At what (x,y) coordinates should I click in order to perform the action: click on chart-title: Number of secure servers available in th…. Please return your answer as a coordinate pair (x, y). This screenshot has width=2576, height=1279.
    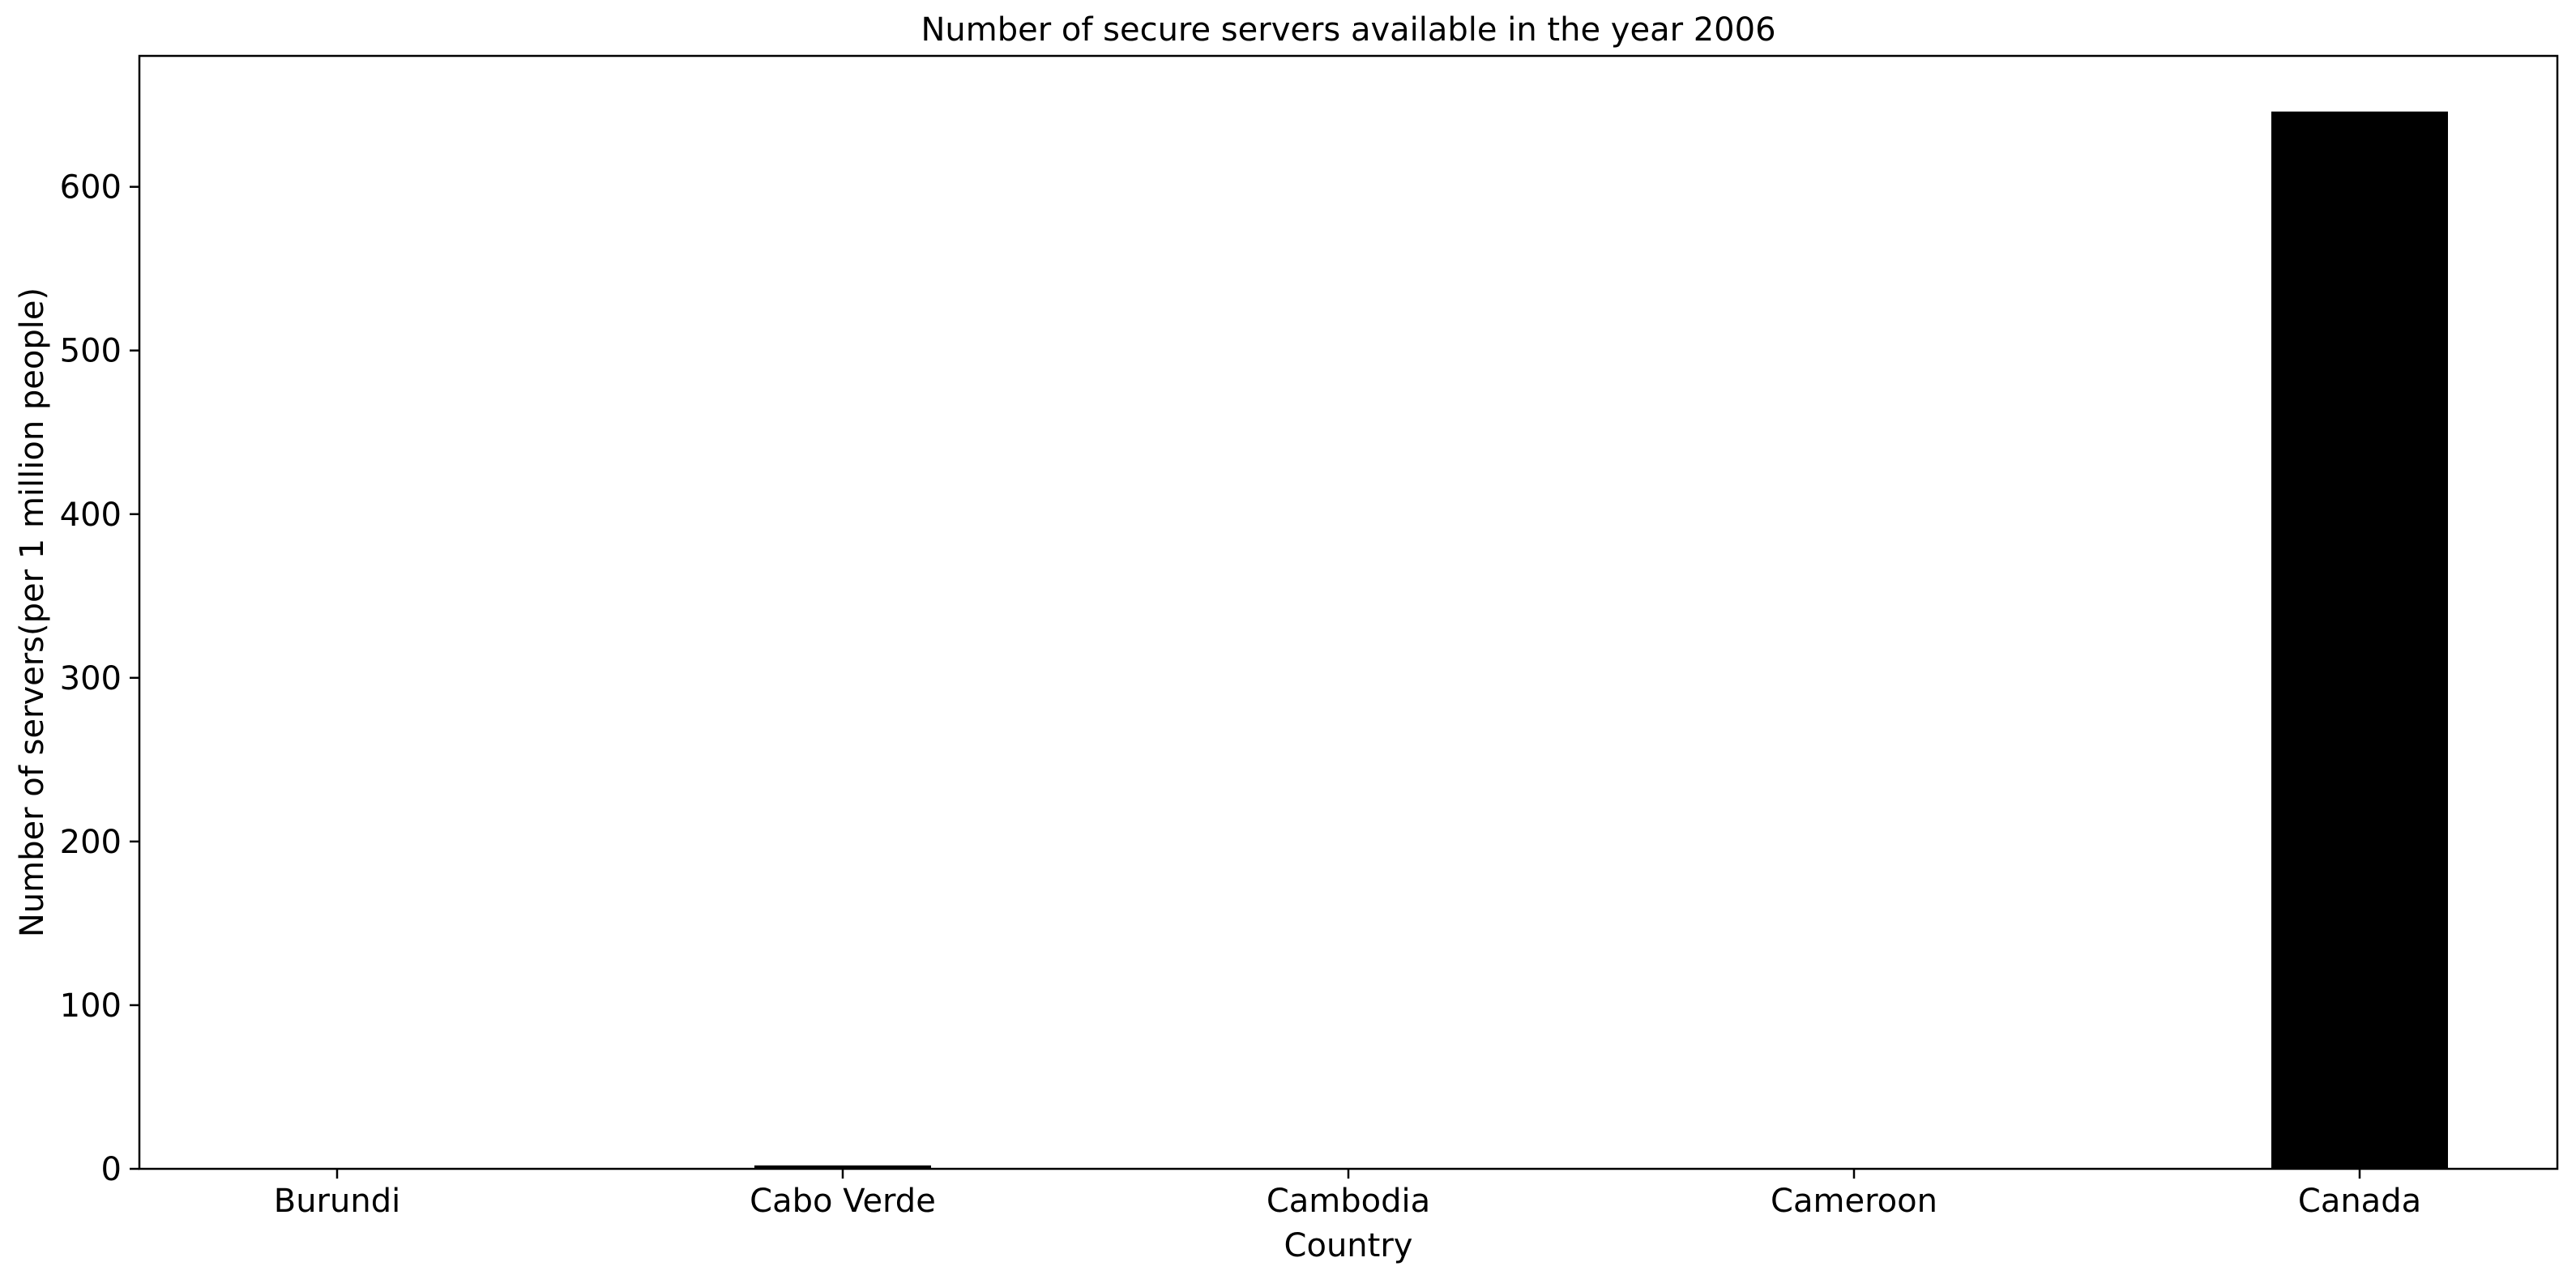
    Looking at the image, I should click on (1348, 30).